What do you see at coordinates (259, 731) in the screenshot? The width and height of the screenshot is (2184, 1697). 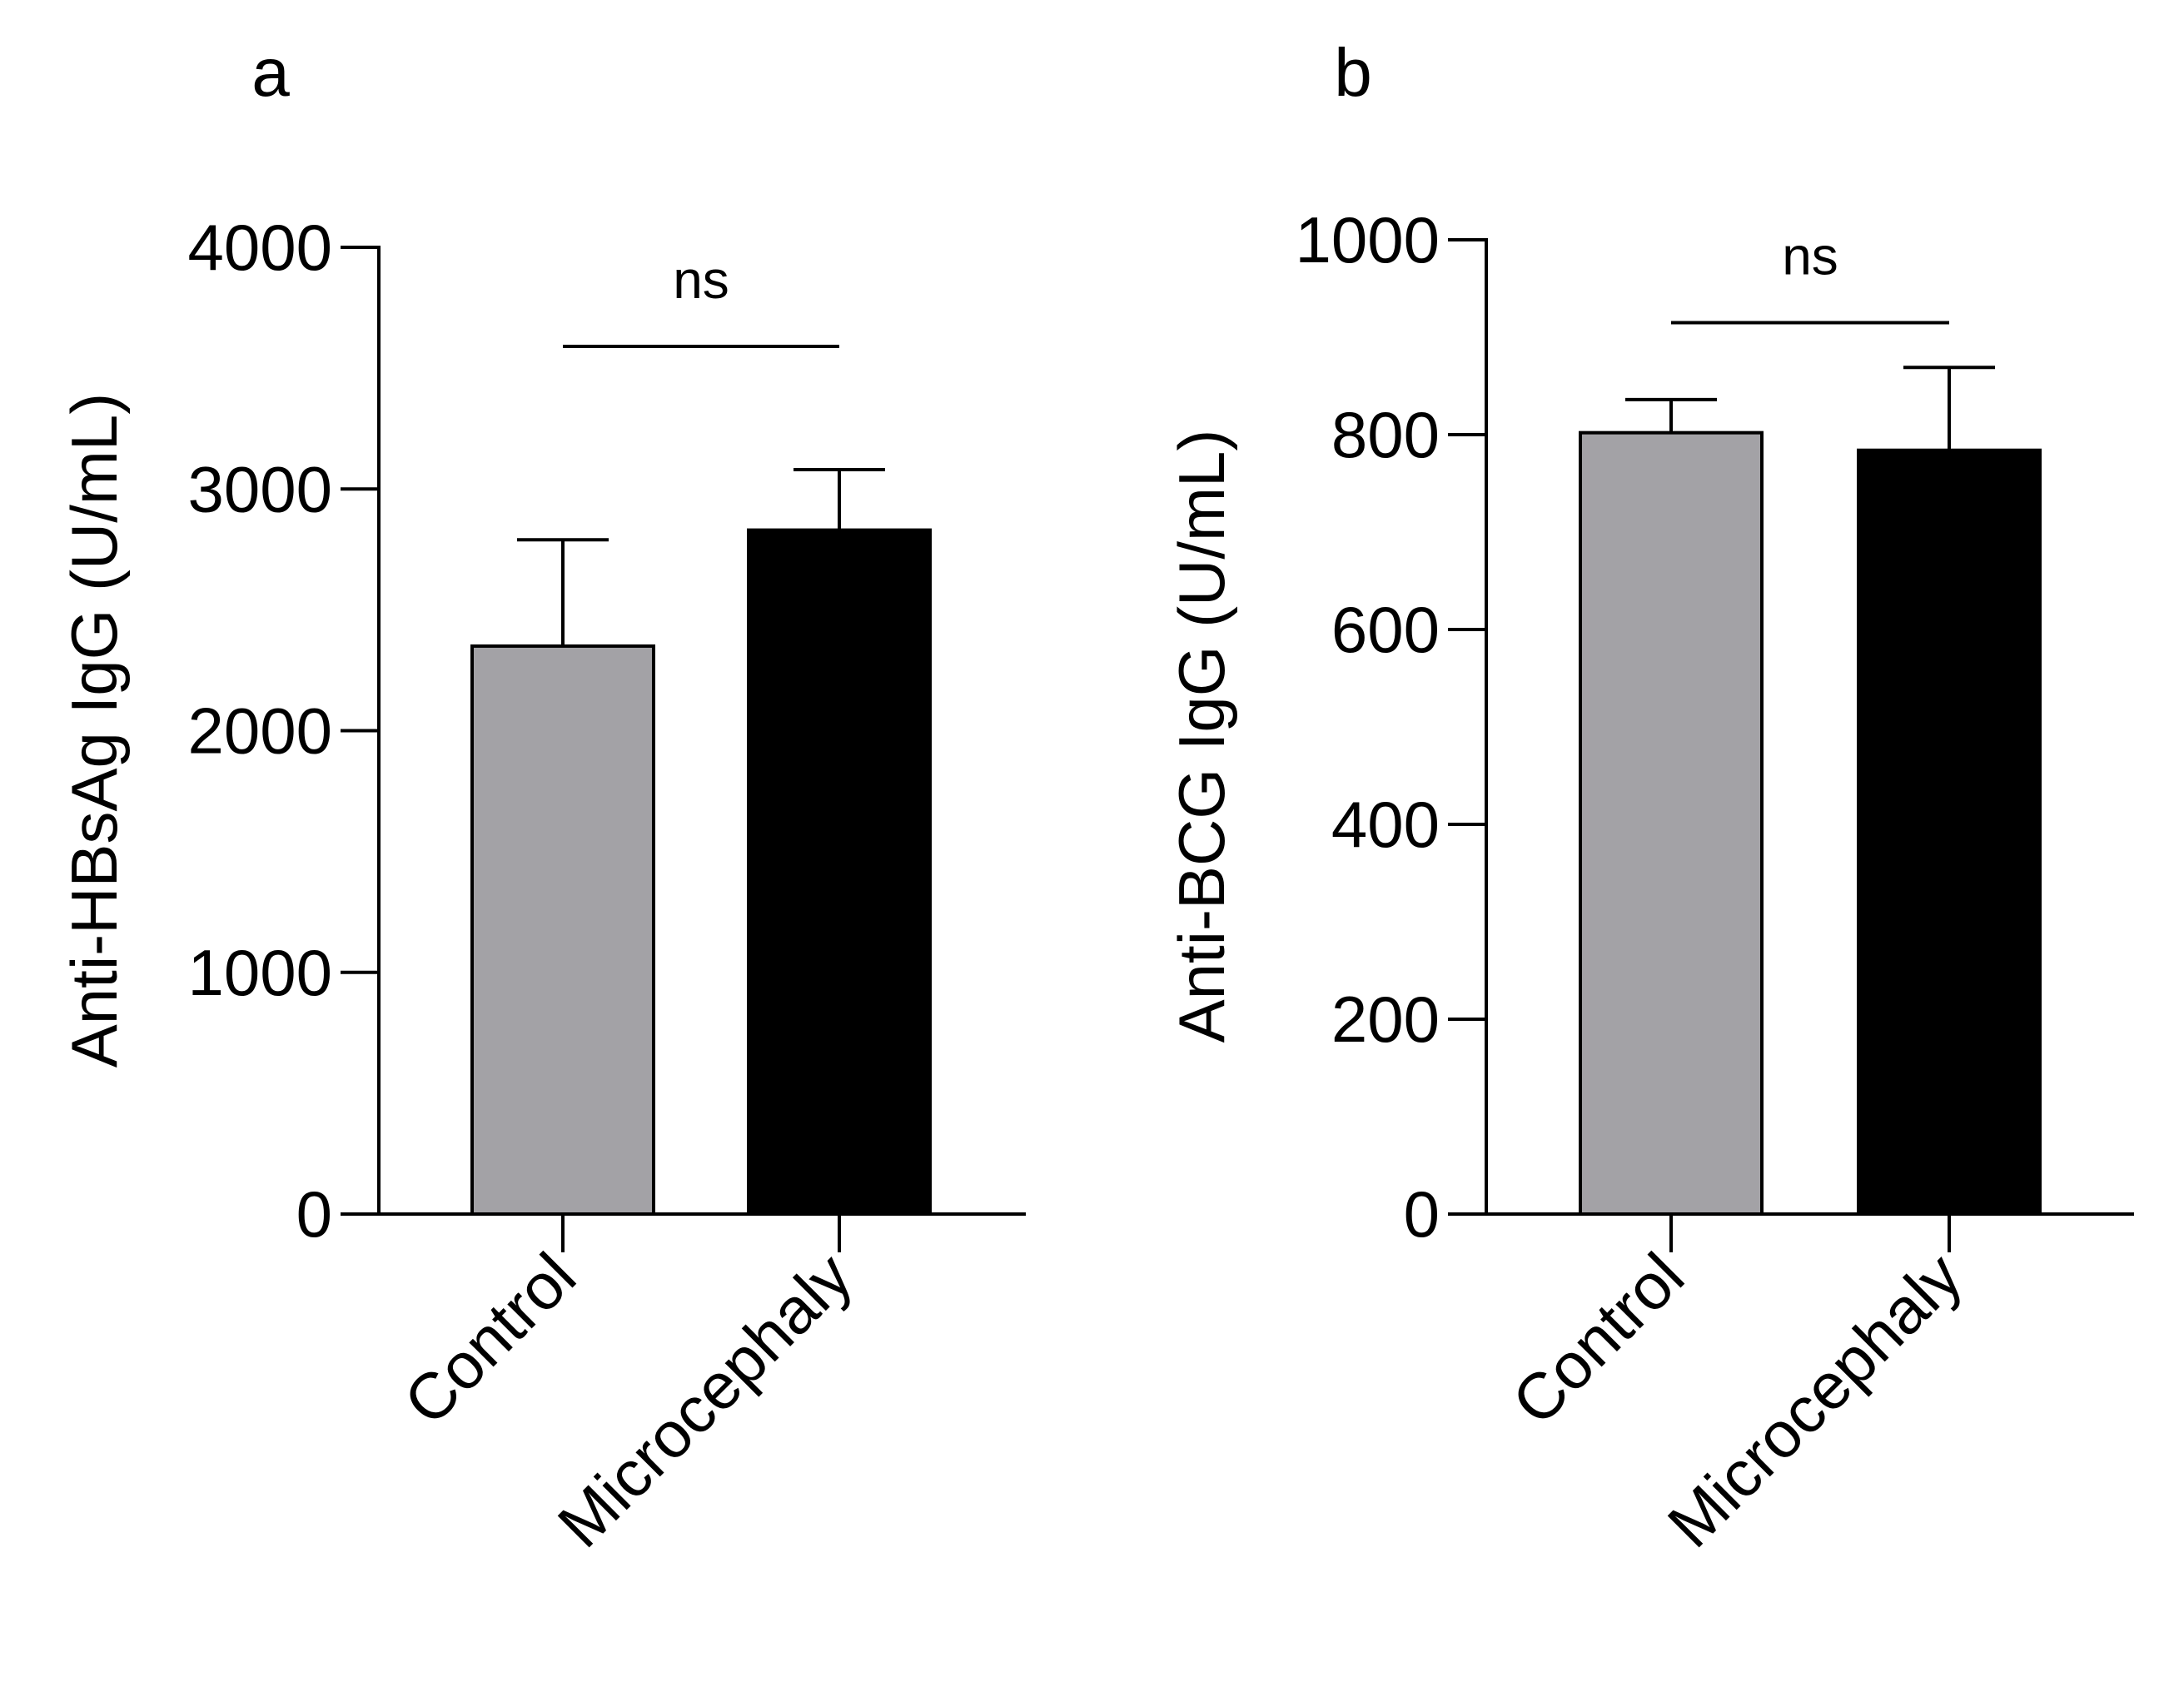 I see `y-tick-label: 2000` at bounding box center [259, 731].